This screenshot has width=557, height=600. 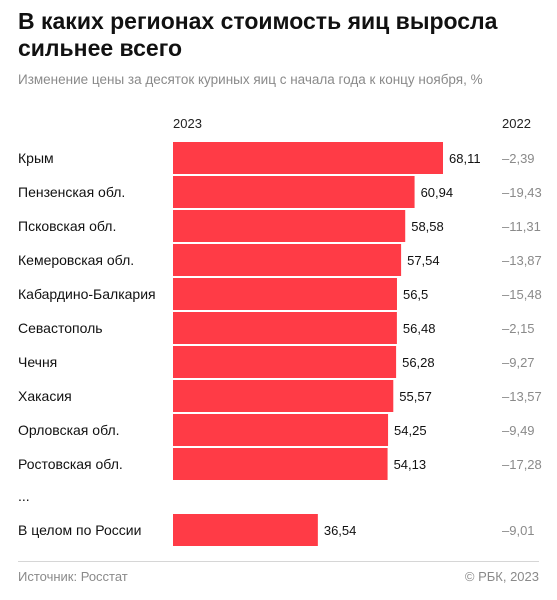 What do you see at coordinates (518, 530) in the screenshot?
I see `value-label-2022-total: –9,01` at bounding box center [518, 530].